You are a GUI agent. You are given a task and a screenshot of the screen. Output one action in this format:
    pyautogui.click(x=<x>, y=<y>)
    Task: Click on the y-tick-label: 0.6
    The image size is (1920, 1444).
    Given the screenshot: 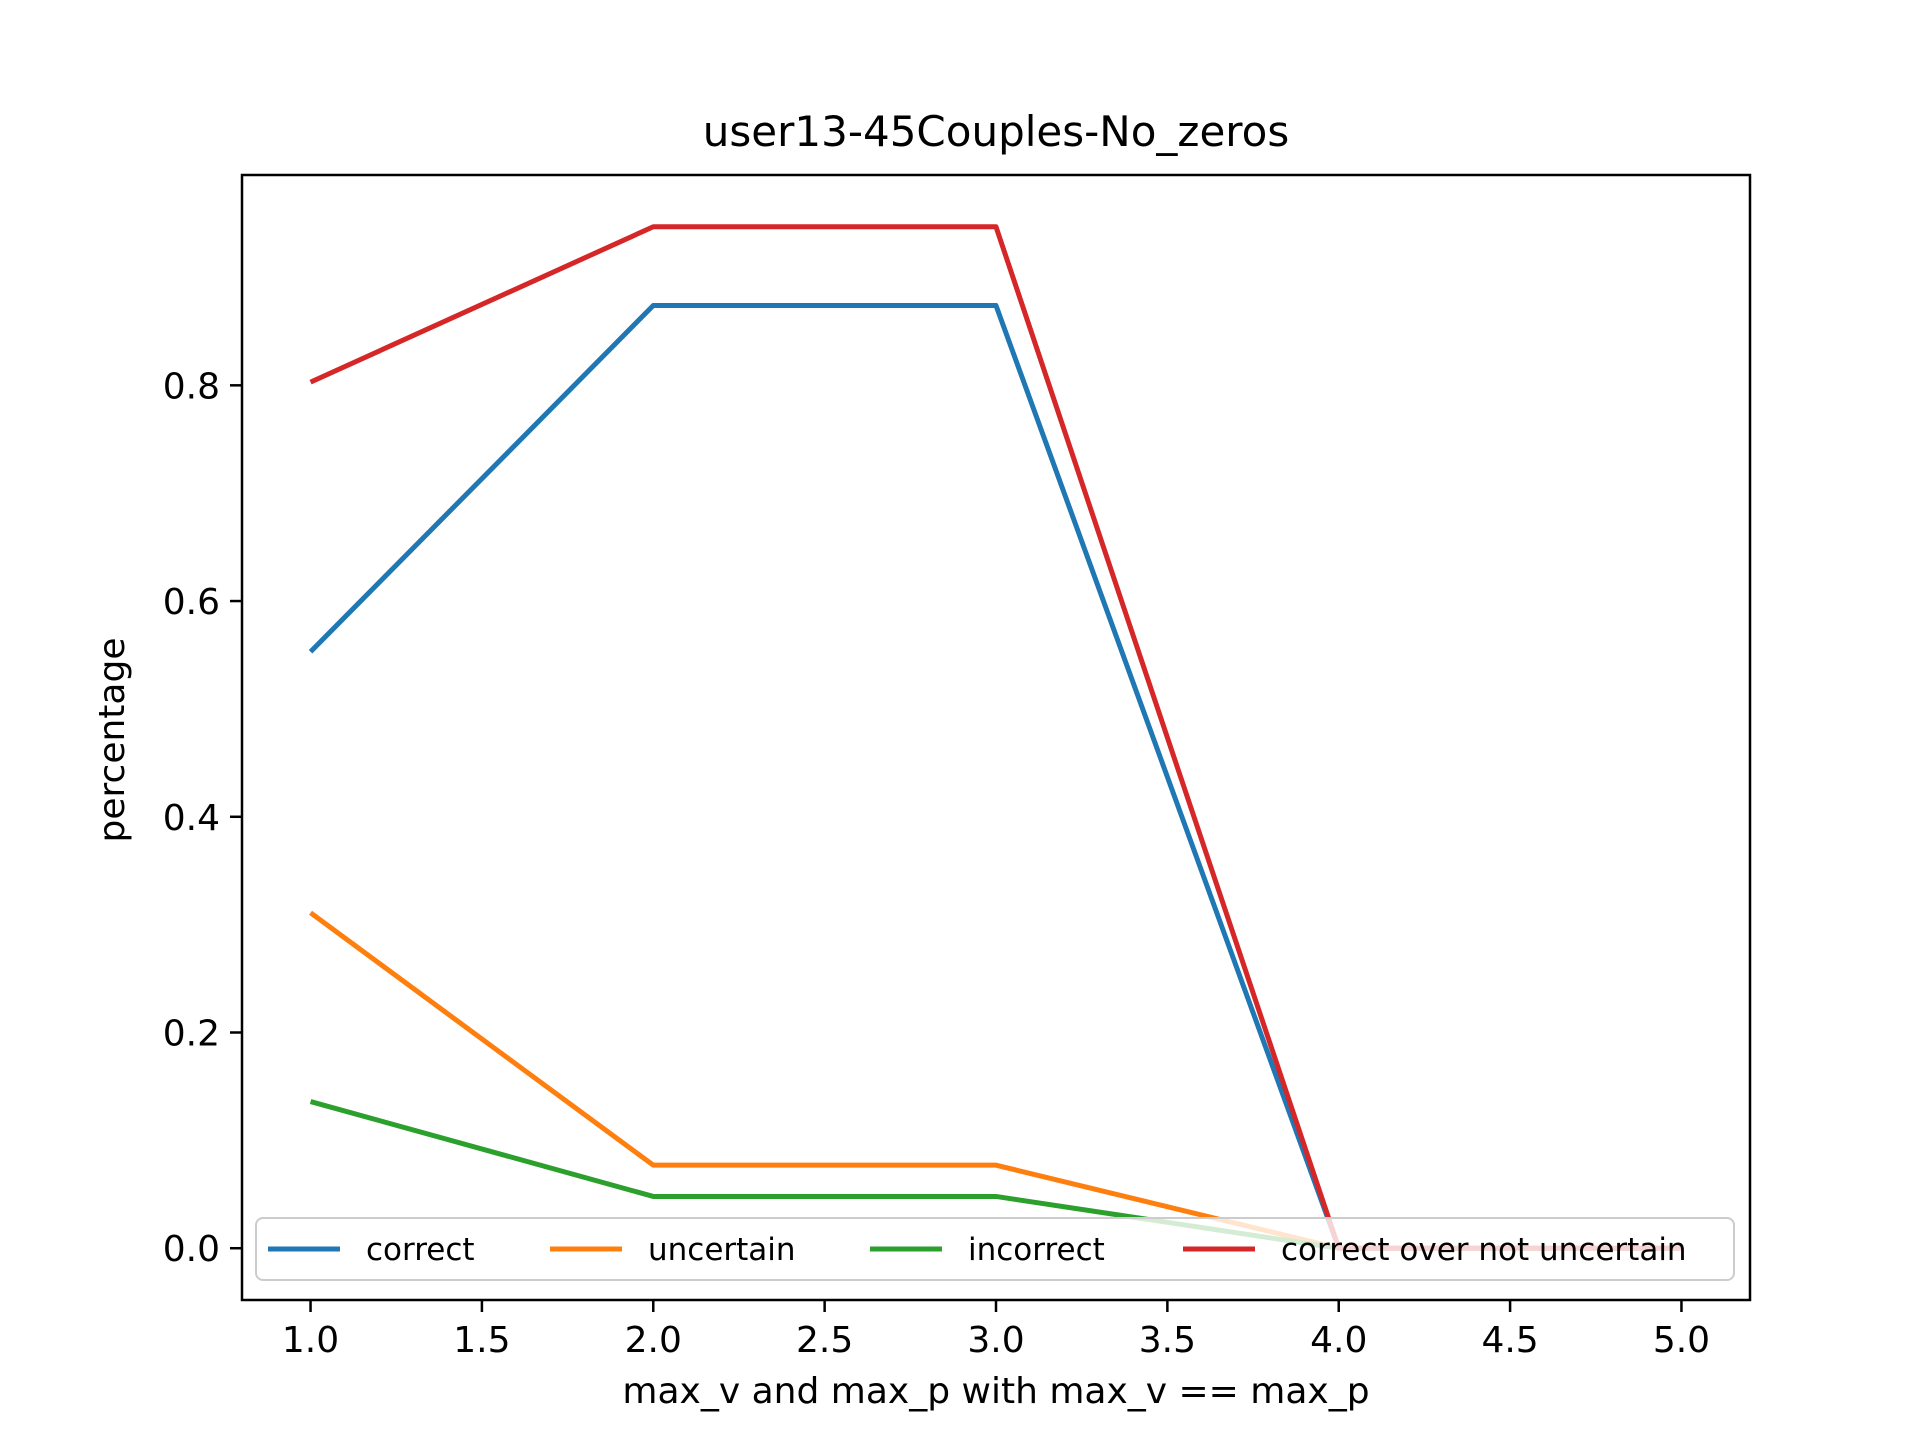 What is the action you would take?
    pyautogui.click(x=191, y=602)
    